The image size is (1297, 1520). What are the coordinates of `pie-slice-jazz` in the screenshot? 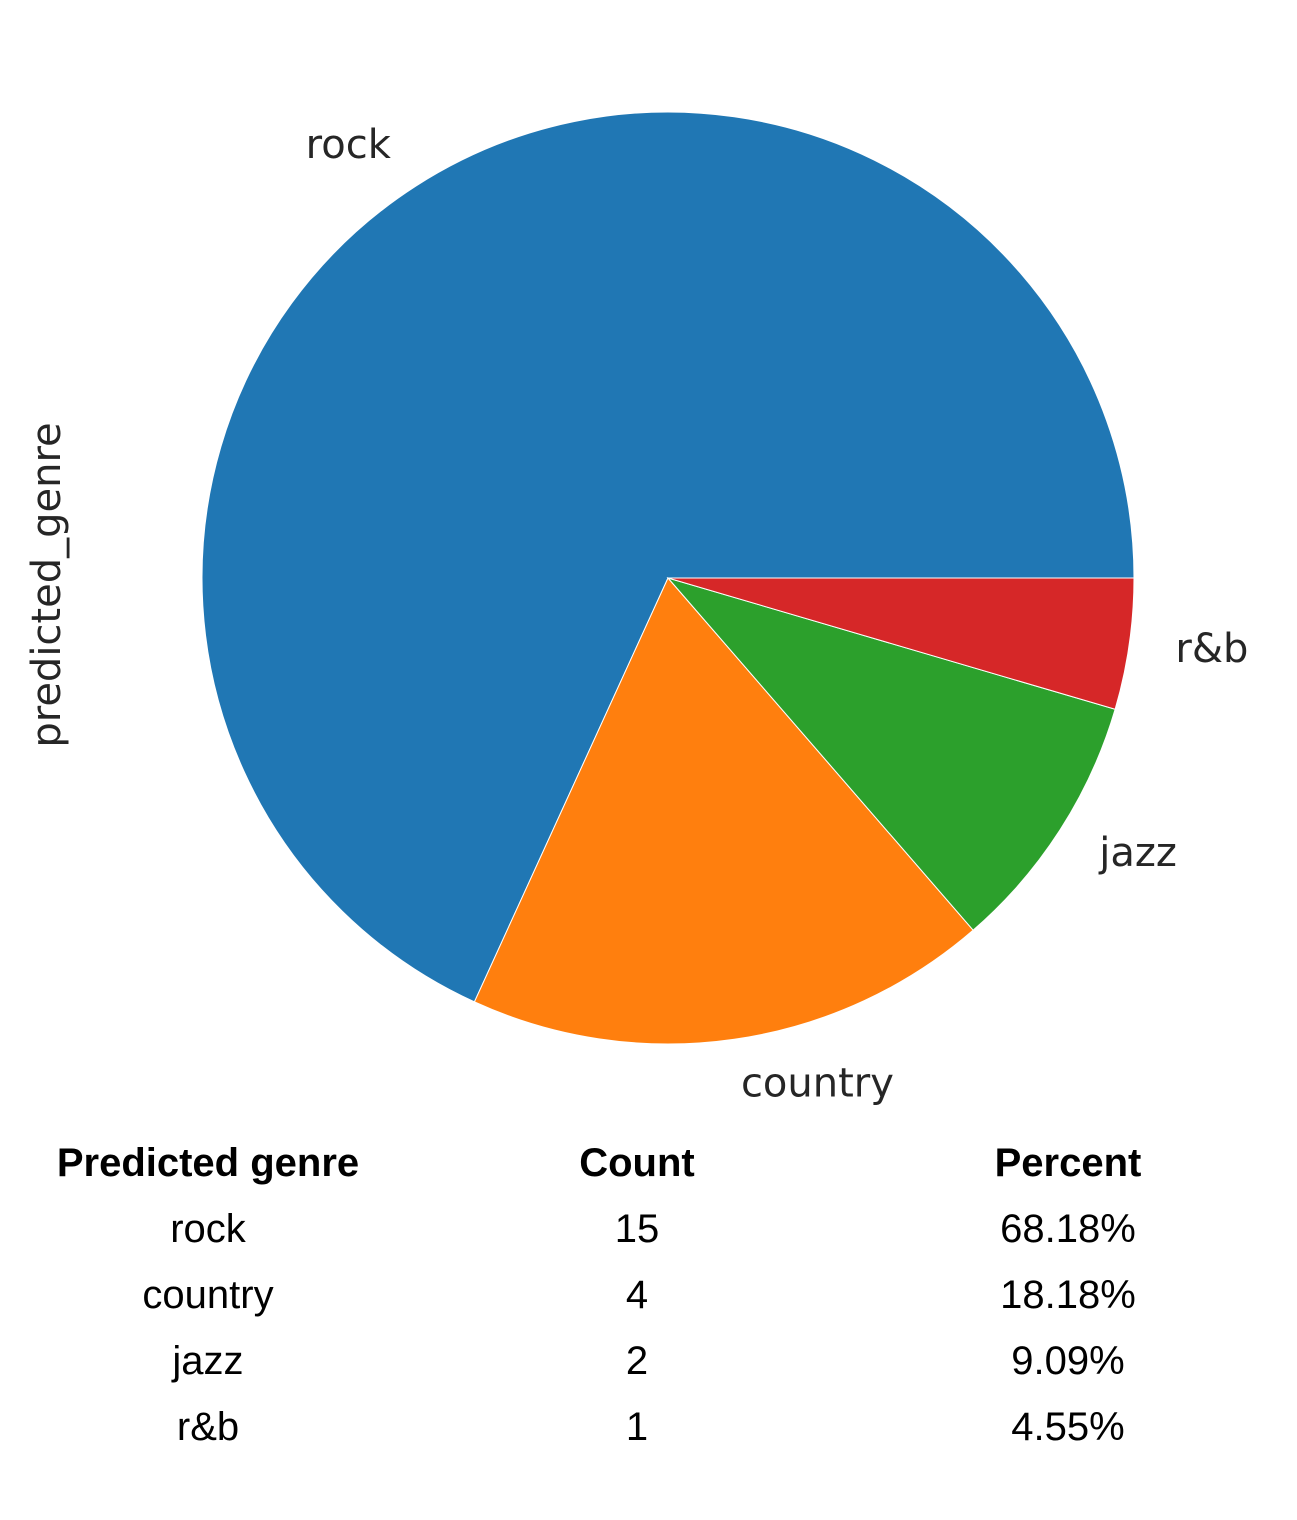 It's located at (891, 754).